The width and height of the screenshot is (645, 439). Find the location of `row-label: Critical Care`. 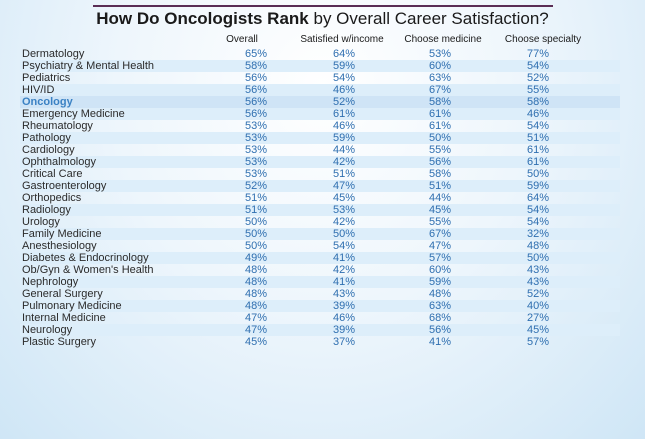

row-label: Critical Care is located at coordinates (52, 174).